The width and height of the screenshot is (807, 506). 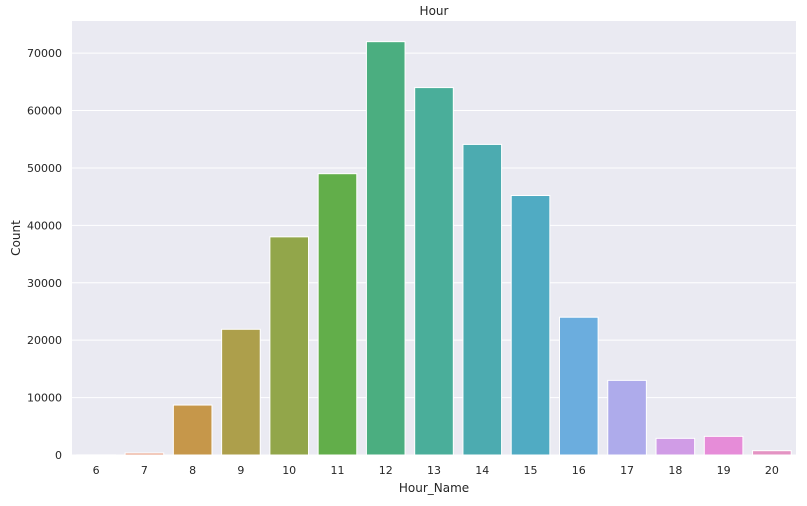 I want to click on y-tick-label: 40000, so click(x=44, y=225).